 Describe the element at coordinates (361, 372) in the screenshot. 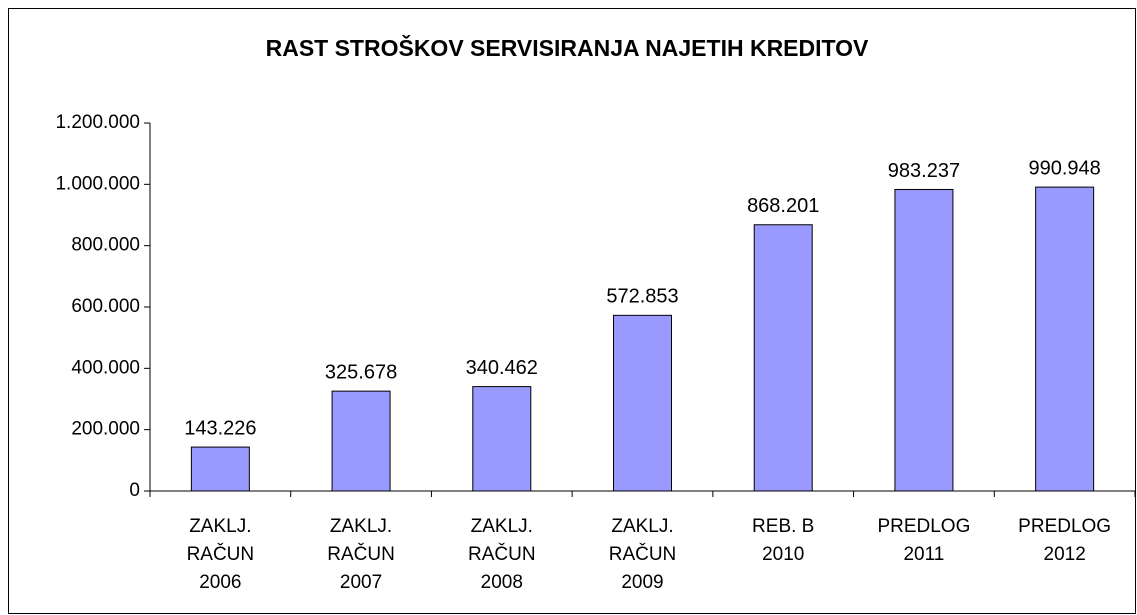

I see `value-label: 325.678` at that location.